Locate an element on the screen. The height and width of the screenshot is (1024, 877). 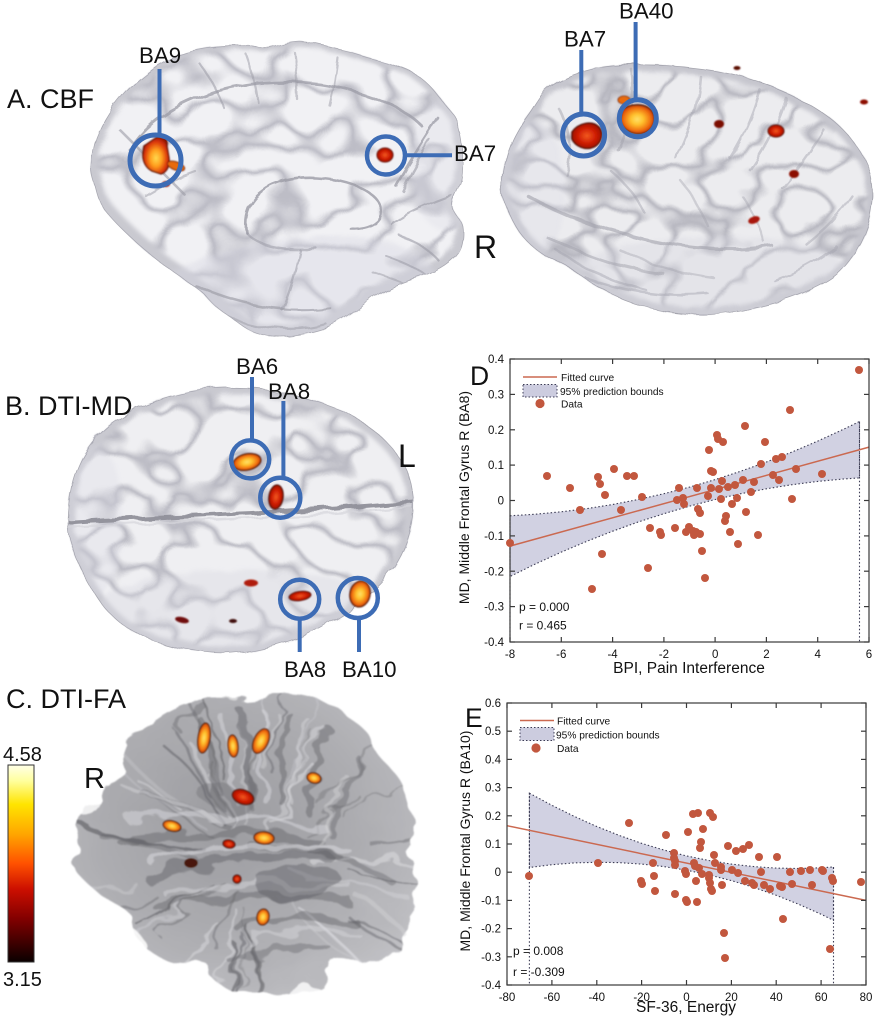
svg-text: SF-36, Energy is located at coordinates (686, 1007).